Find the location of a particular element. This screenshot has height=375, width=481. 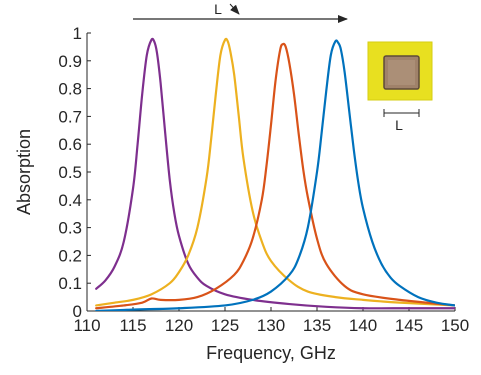

y-tick-label: 0.4 is located at coordinates (70, 200).